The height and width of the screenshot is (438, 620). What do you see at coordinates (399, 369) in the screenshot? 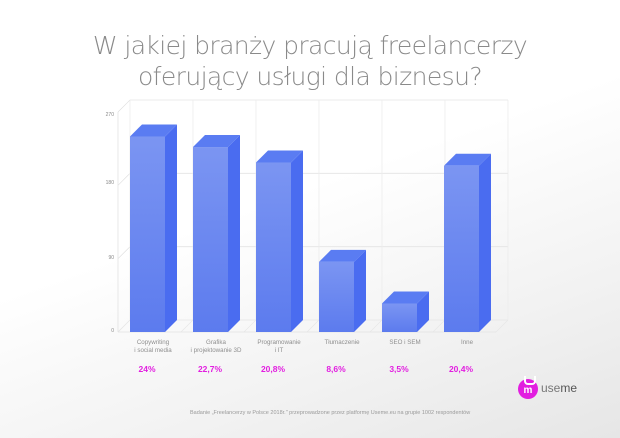
I see `percent-label: 3,5%` at bounding box center [399, 369].